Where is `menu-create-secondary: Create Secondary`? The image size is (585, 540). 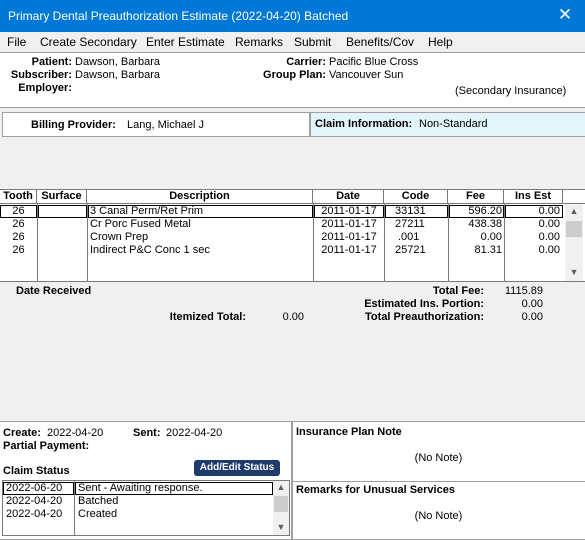
menu-create-secondary: Create Secondary is located at coordinates (88, 42).